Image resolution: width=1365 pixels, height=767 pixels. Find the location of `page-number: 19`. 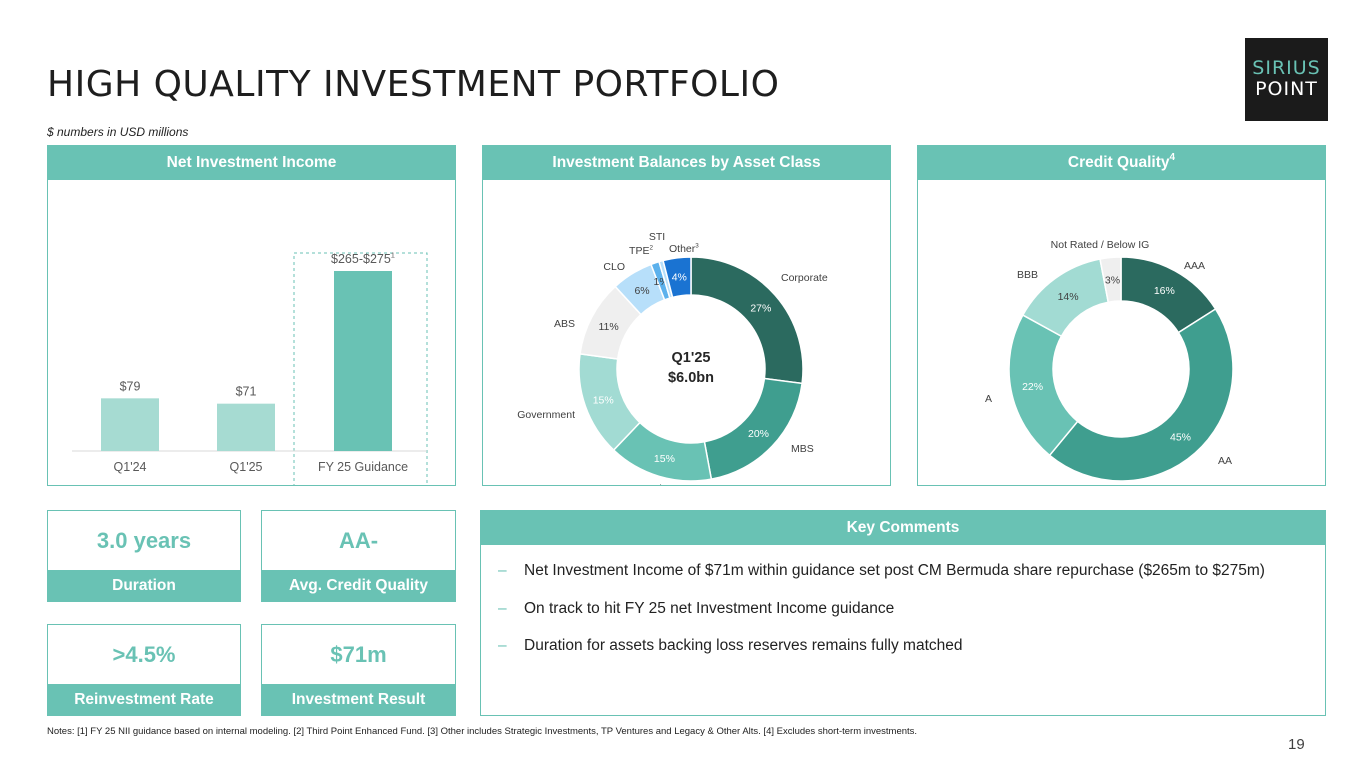

page-number: 19 is located at coordinates (1296, 744).